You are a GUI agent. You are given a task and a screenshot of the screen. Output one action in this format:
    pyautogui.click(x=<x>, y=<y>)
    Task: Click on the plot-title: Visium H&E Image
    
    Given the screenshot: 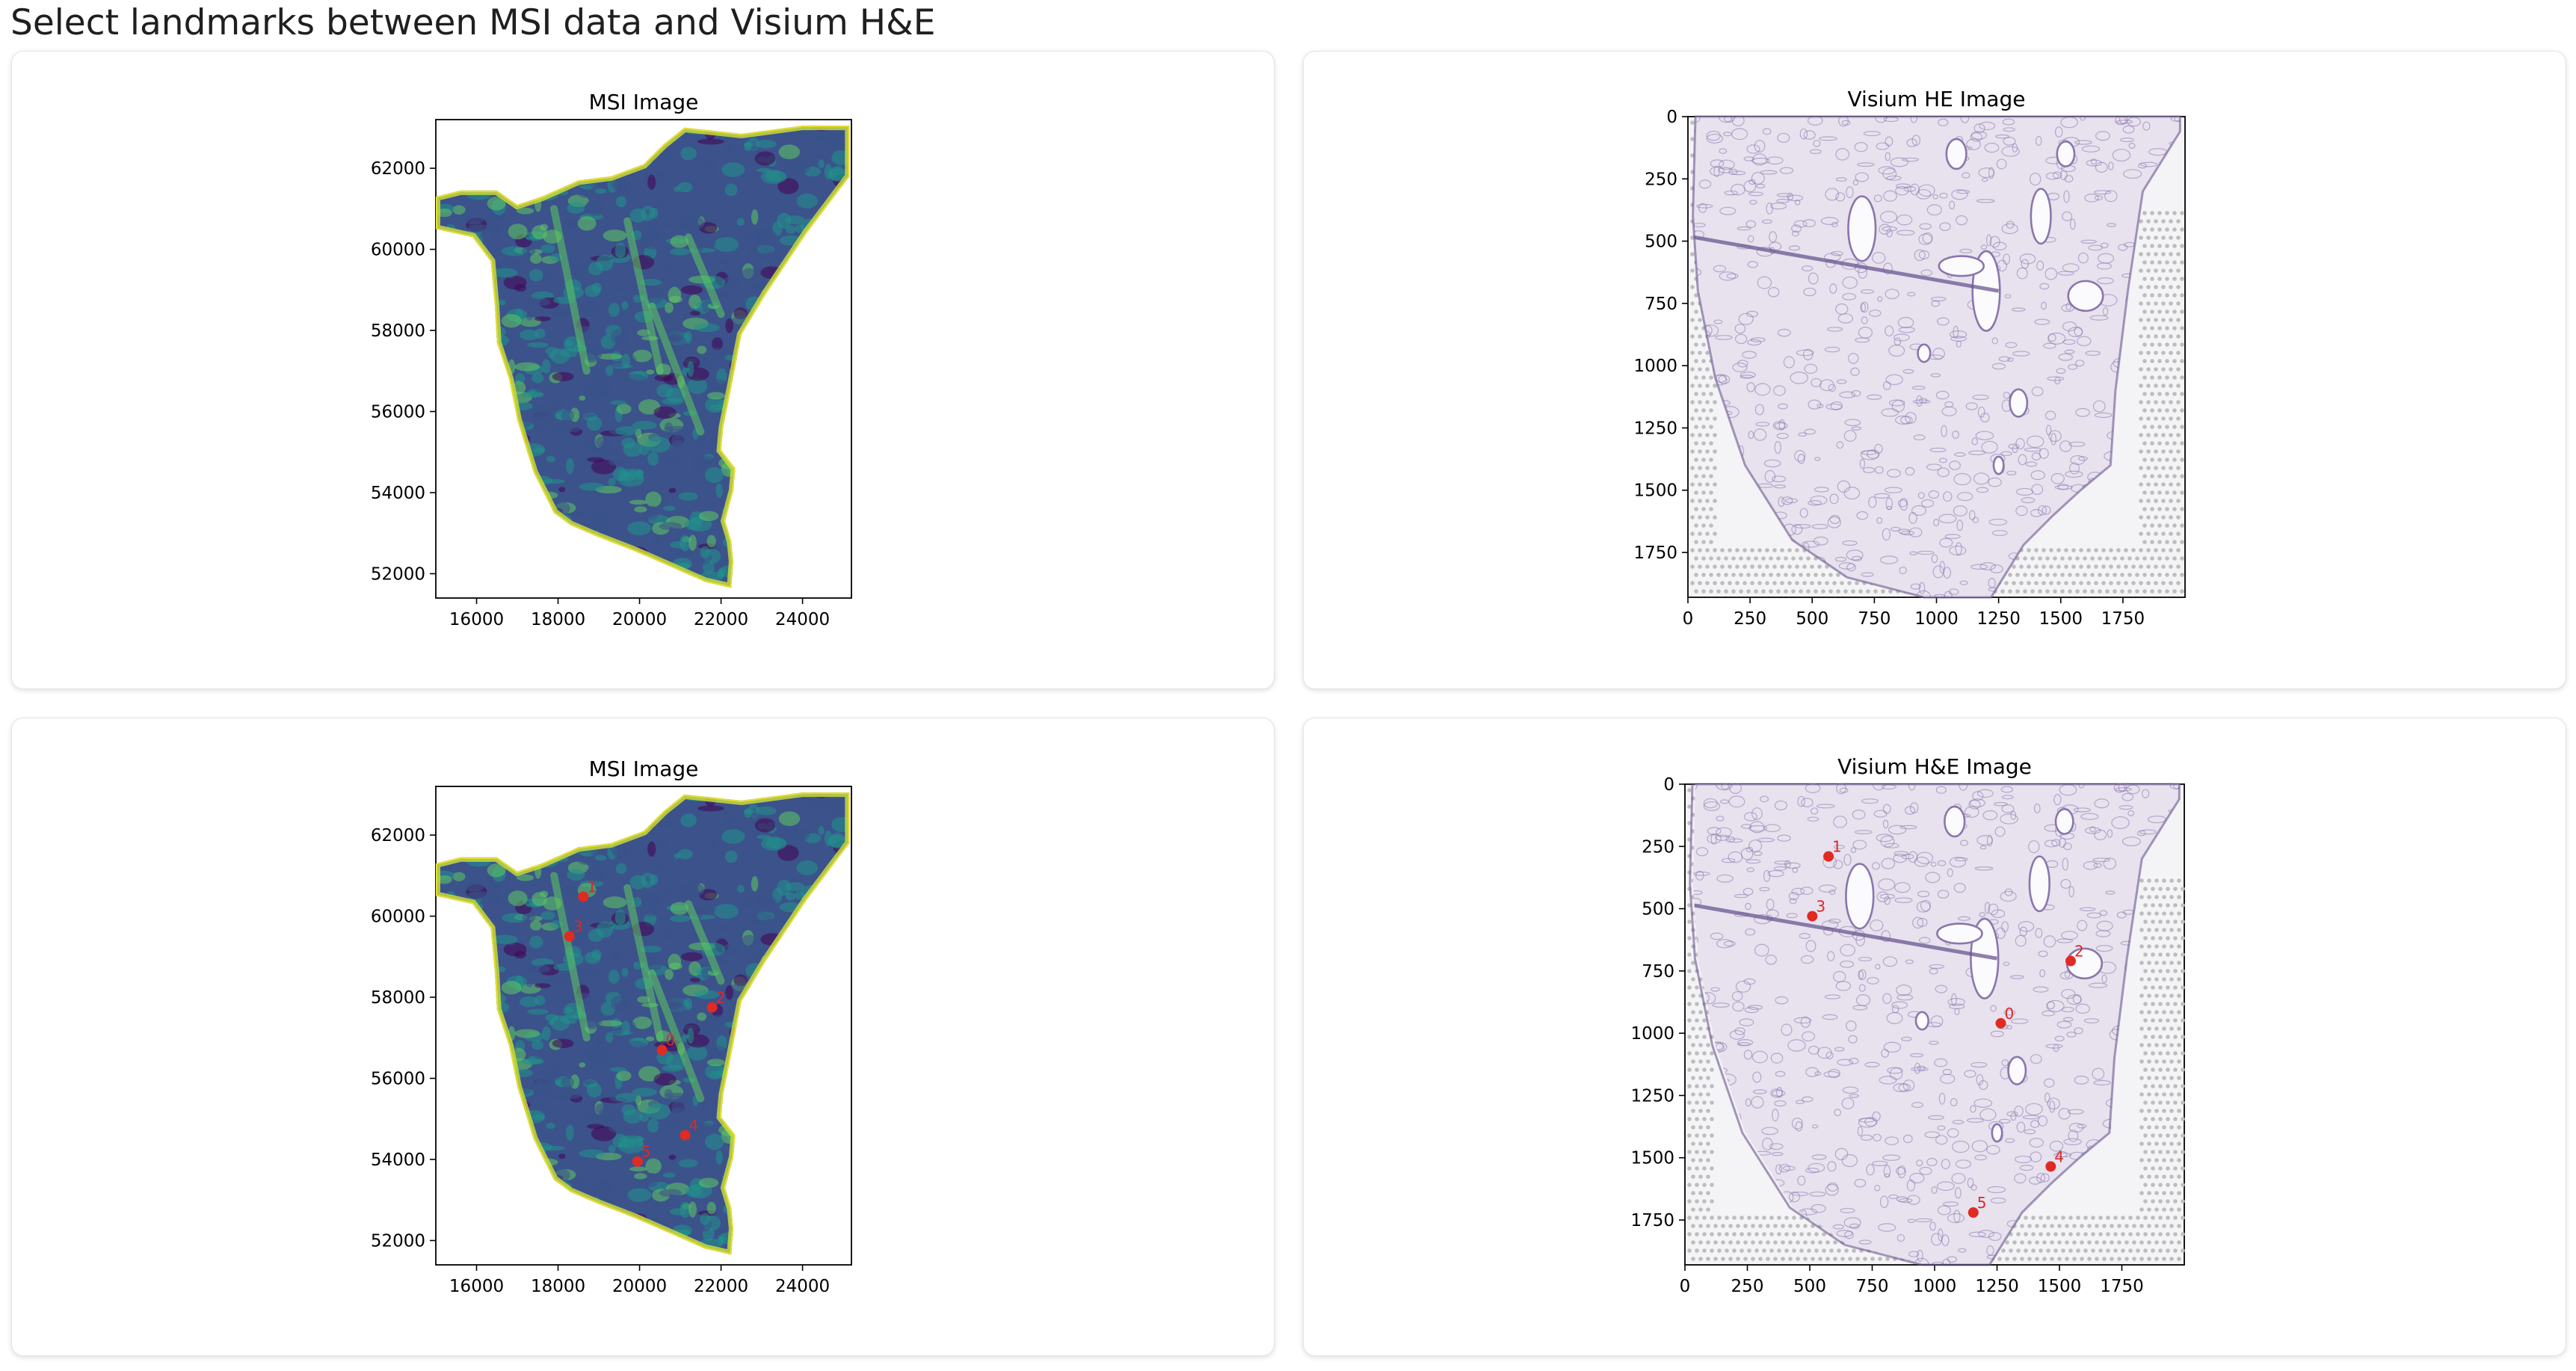 What is the action you would take?
    pyautogui.click(x=1934, y=767)
    